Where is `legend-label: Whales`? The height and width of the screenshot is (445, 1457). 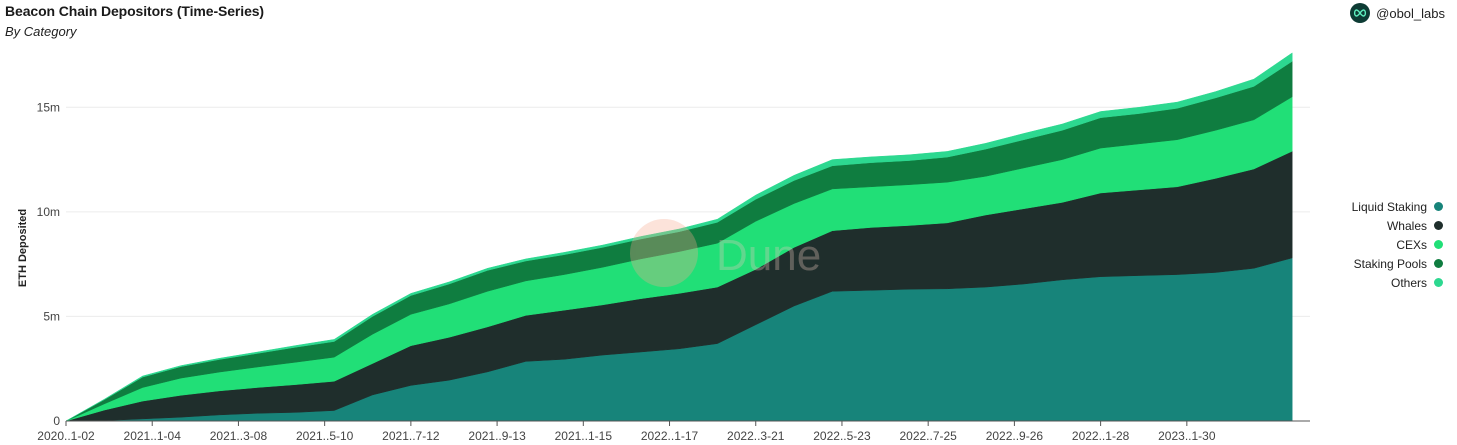
legend-label: Whales is located at coordinates (1406, 225).